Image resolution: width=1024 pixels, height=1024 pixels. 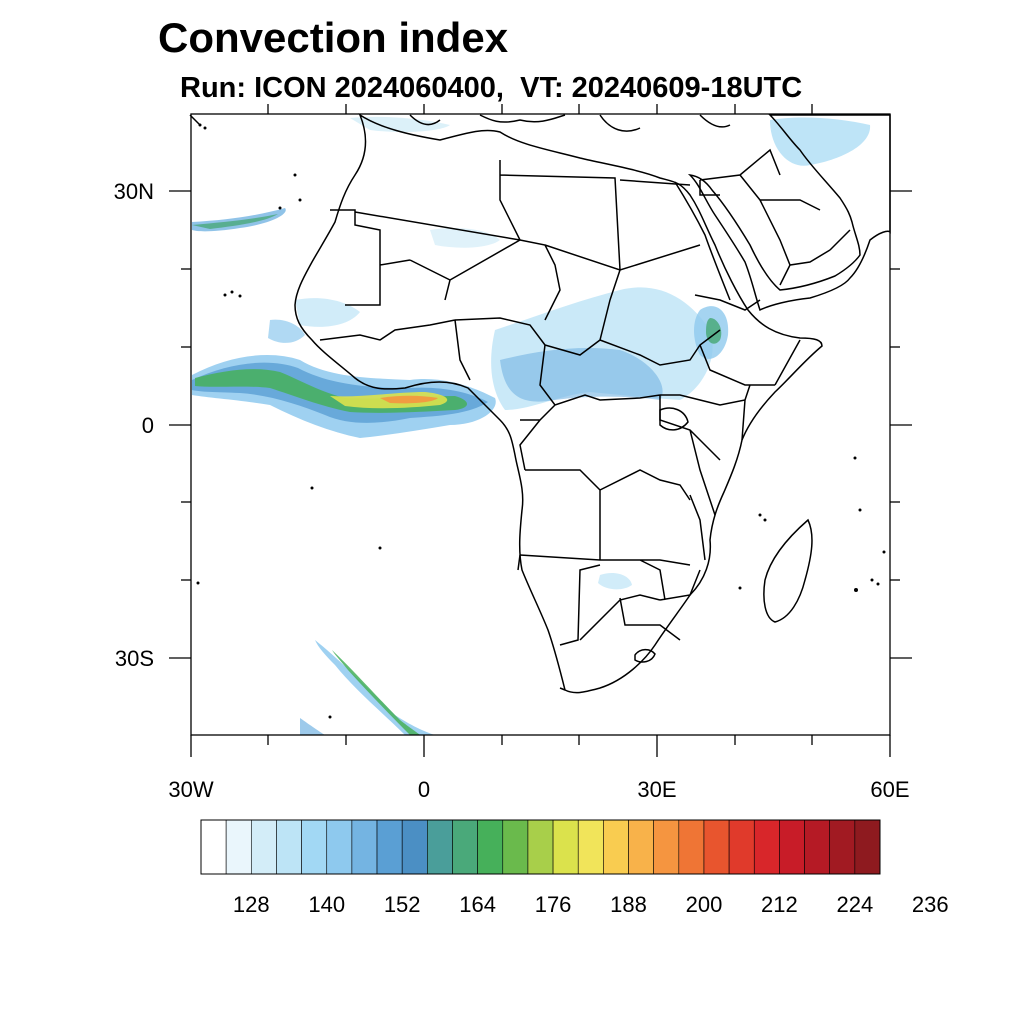 What do you see at coordinates (788, 570) in the screenshot?
I see `madagascar-coastline` at bounding box center [788, 570].